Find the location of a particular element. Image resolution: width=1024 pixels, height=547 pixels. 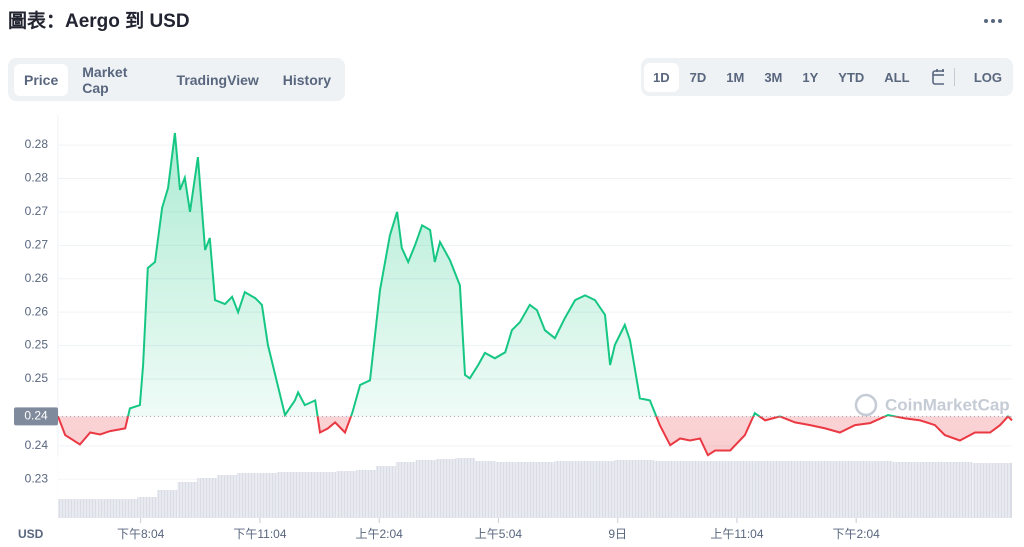

range-button: 1D is located at coordinates (661, 77).